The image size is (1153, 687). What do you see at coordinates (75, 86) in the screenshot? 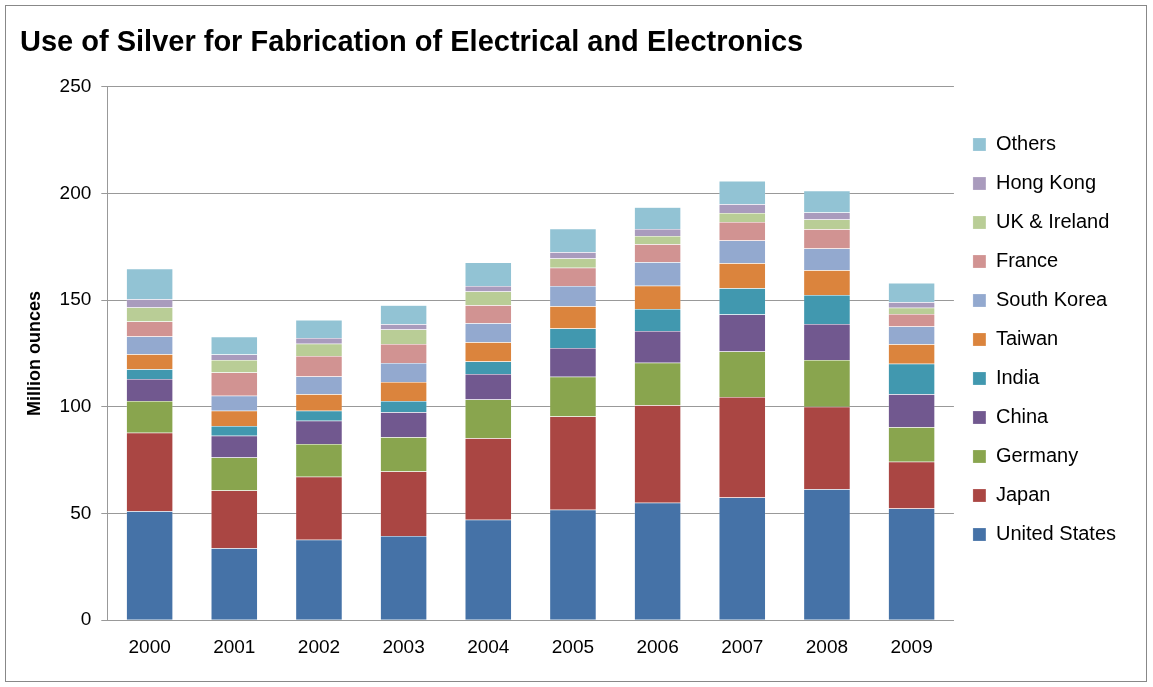
I see `y-tick-label: 250` at bounding box center [75, 86].